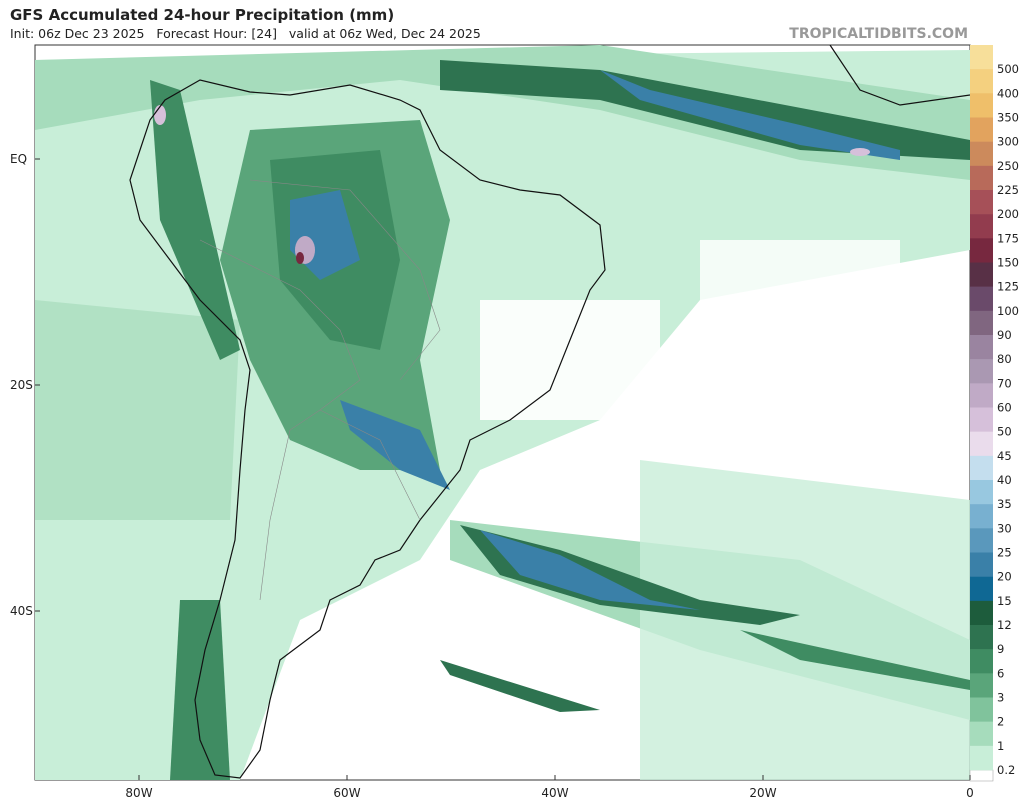  What do you see at coordinates (320, 390) in the screenshot?
I see `borders` at bounding box center [320, 390].